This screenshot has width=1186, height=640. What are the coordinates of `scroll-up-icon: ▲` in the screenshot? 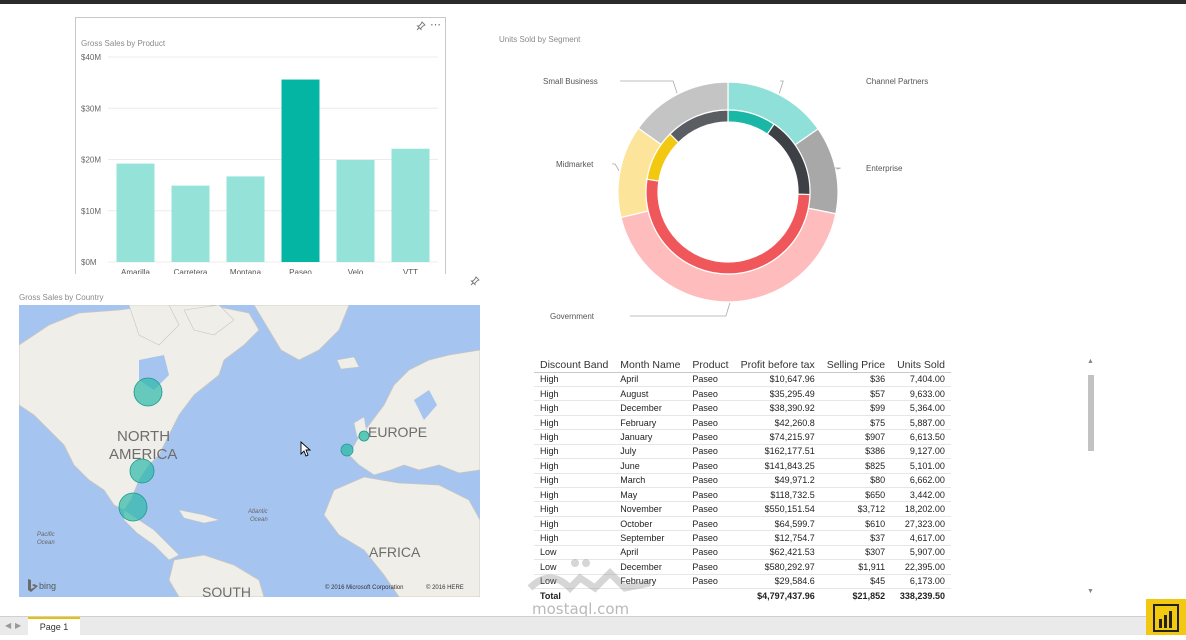 It's located at (1090, 361).